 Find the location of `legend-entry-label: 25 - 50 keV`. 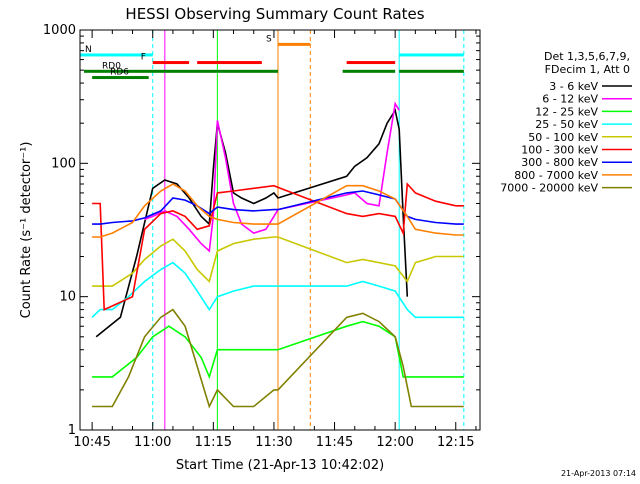

legend-entry-label: 25 - 50 keV is located at coordinates (566, 124).